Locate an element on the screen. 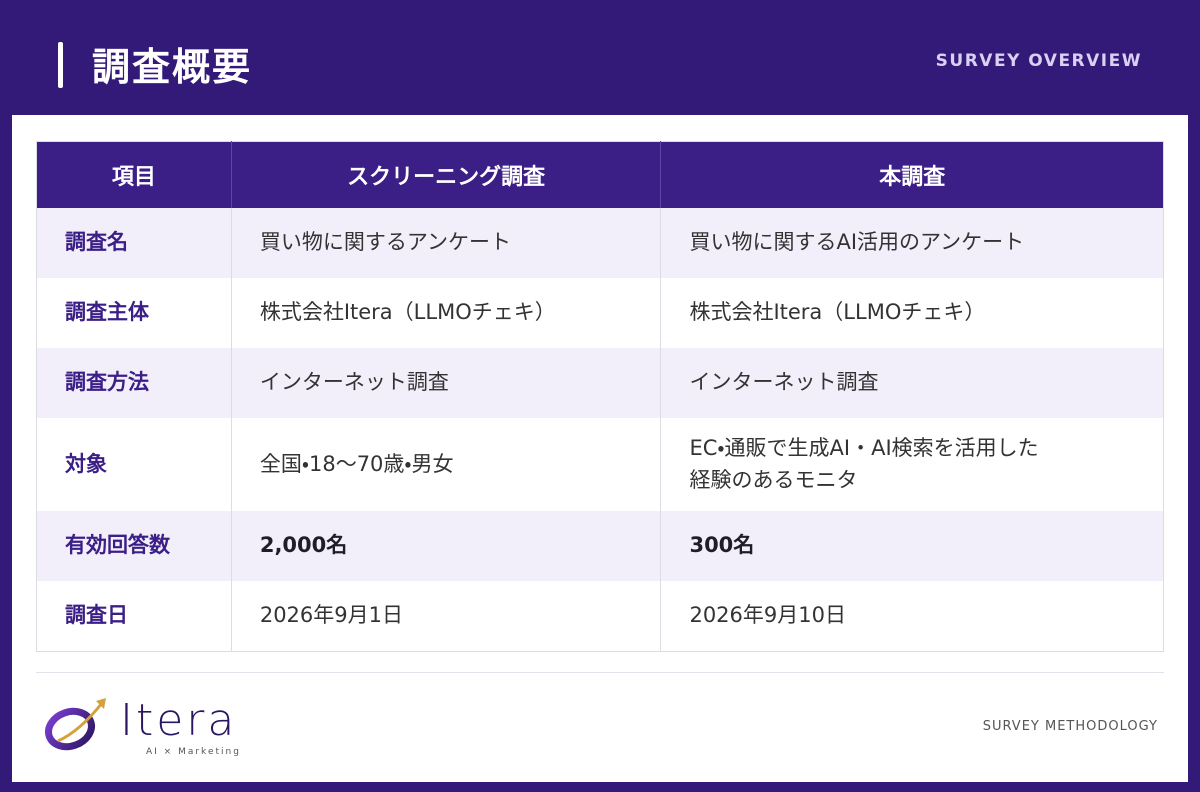 The height and width of the screenshot is (792, 1200). table-cell: 2026年9月10日 is located at coordinates (912, 616).